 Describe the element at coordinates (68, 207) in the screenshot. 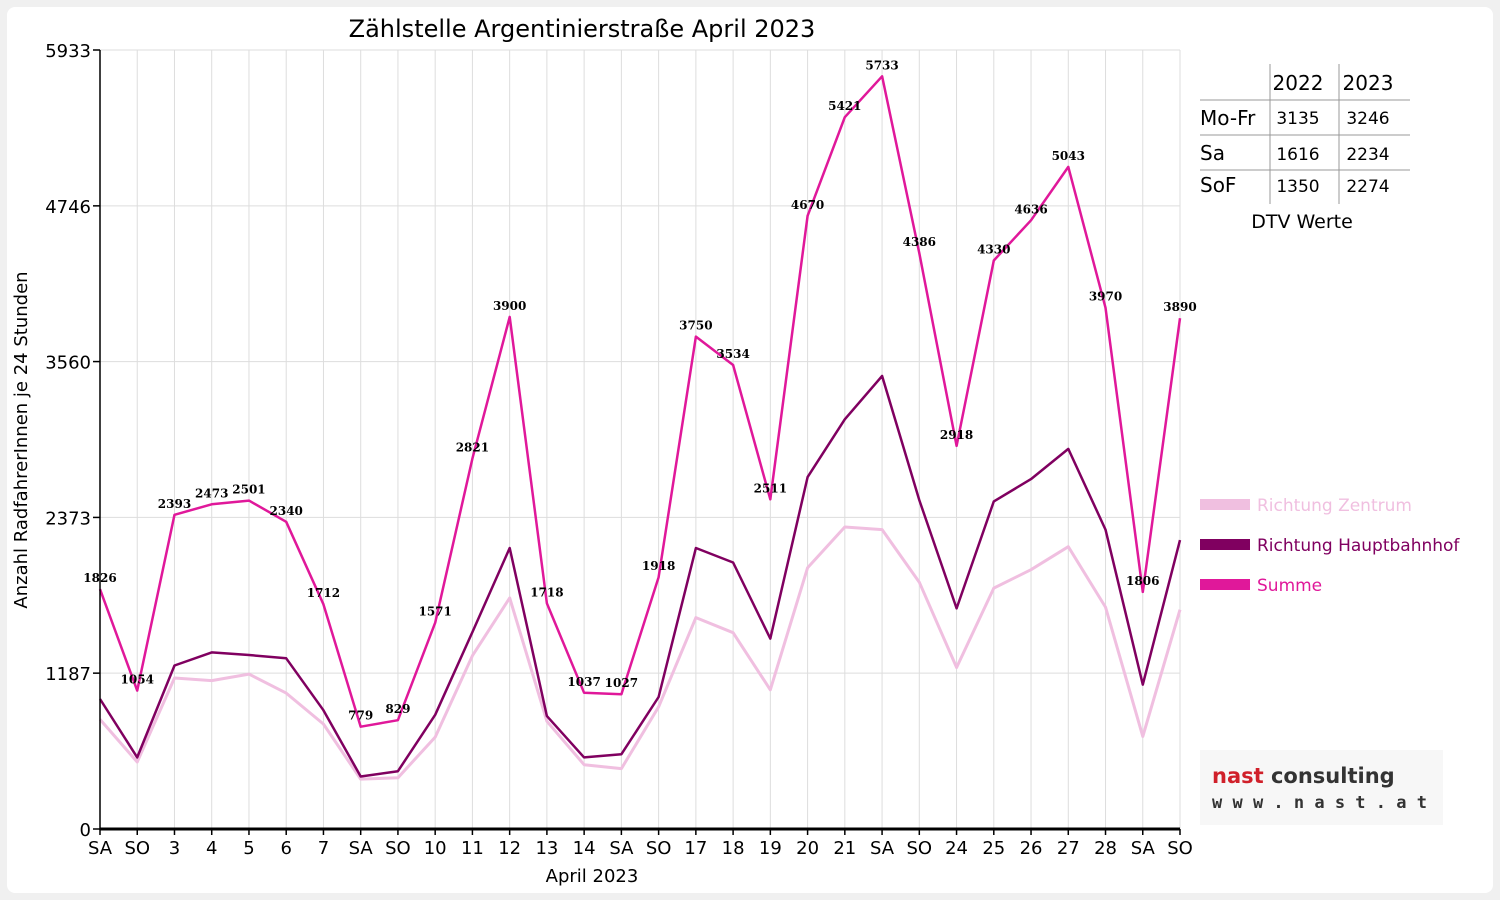

I see `y-tick-label: 4746` at that location.